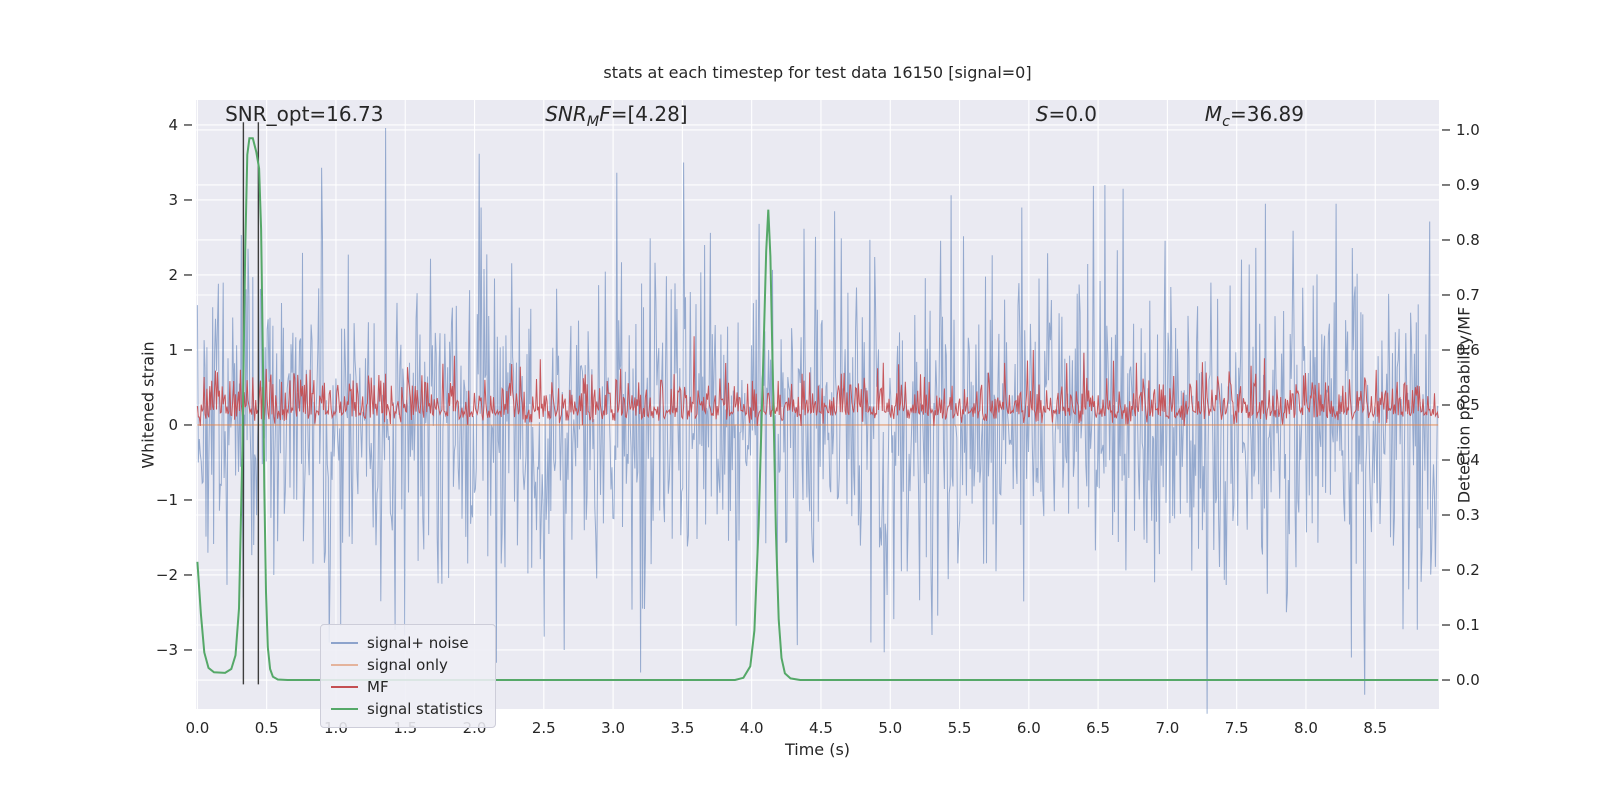 This screenshot has width=1600, height=800. Describe the element at coordinates (1468, 130) in the screenshot. I see `y-tick-label-right: 1.0` at that location.